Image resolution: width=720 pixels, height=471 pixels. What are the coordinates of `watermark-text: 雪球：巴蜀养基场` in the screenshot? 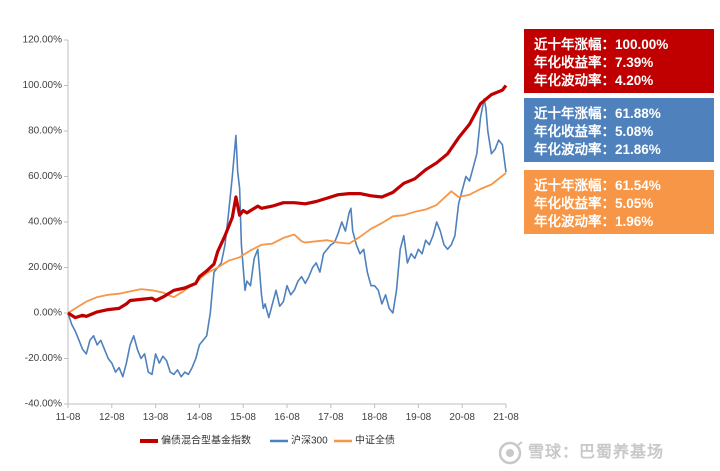 It's located at (596, 452).